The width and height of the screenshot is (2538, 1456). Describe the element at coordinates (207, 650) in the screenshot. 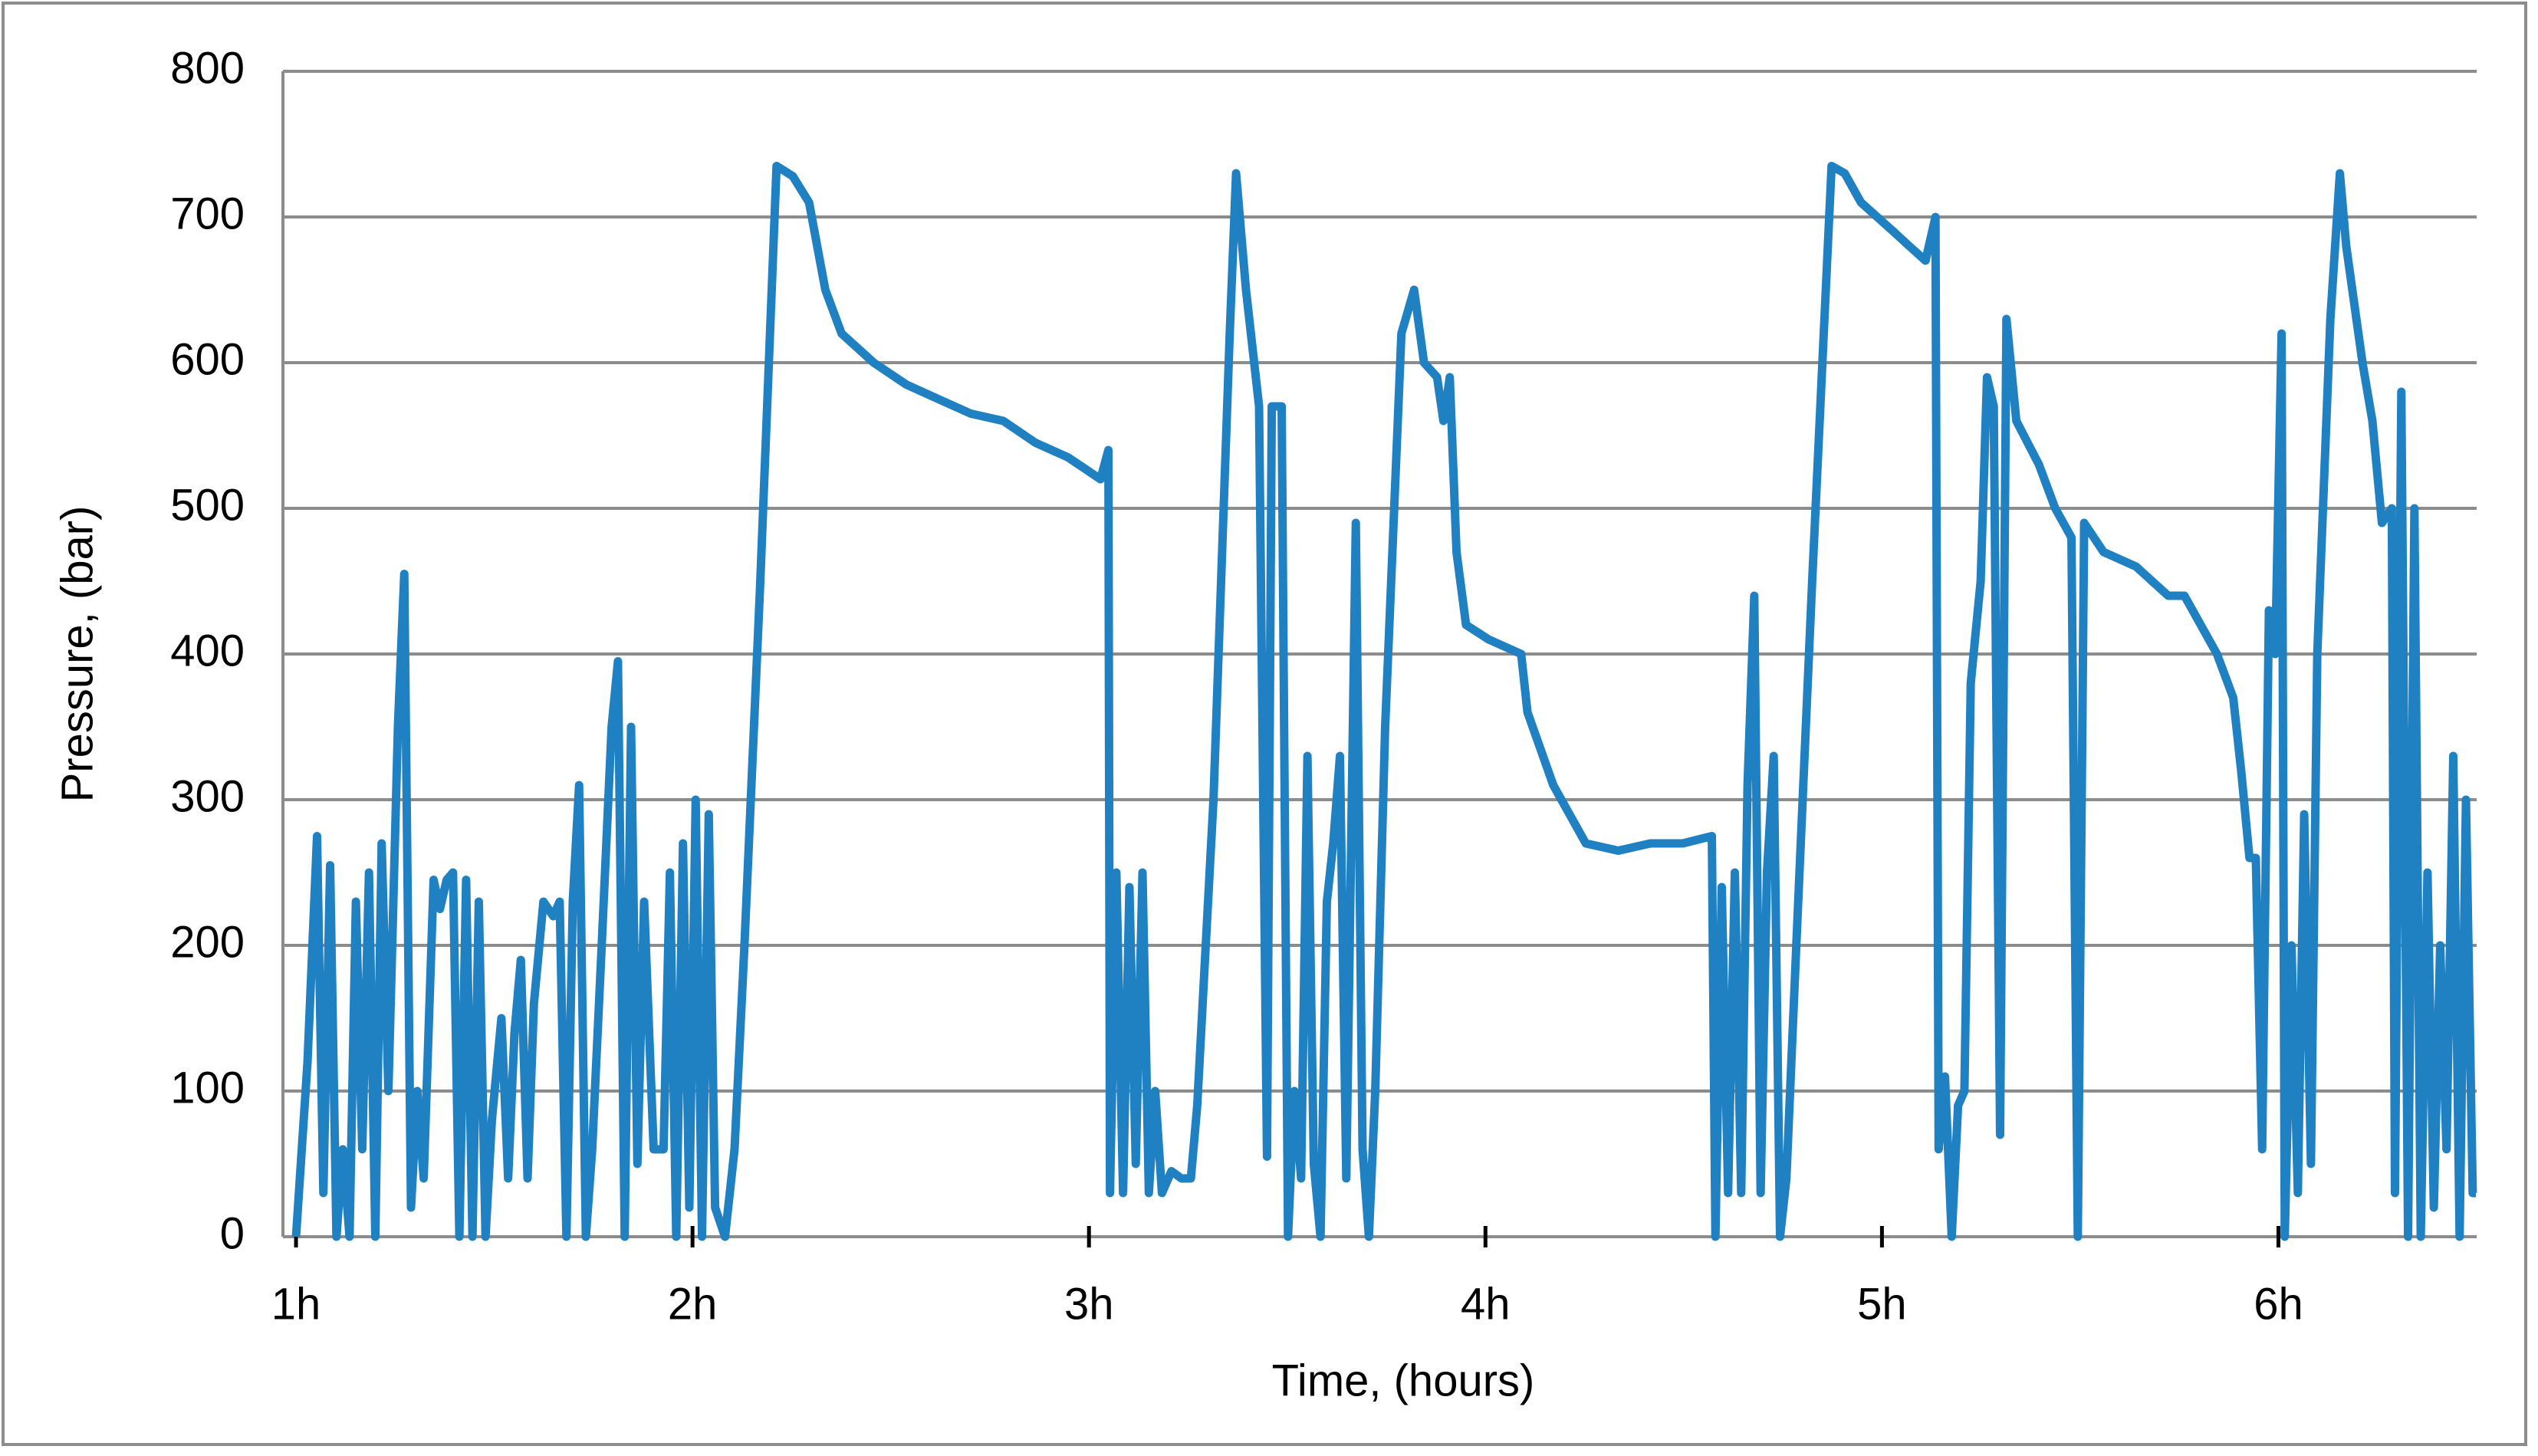

I see `y-tick-label: 400` at that location.